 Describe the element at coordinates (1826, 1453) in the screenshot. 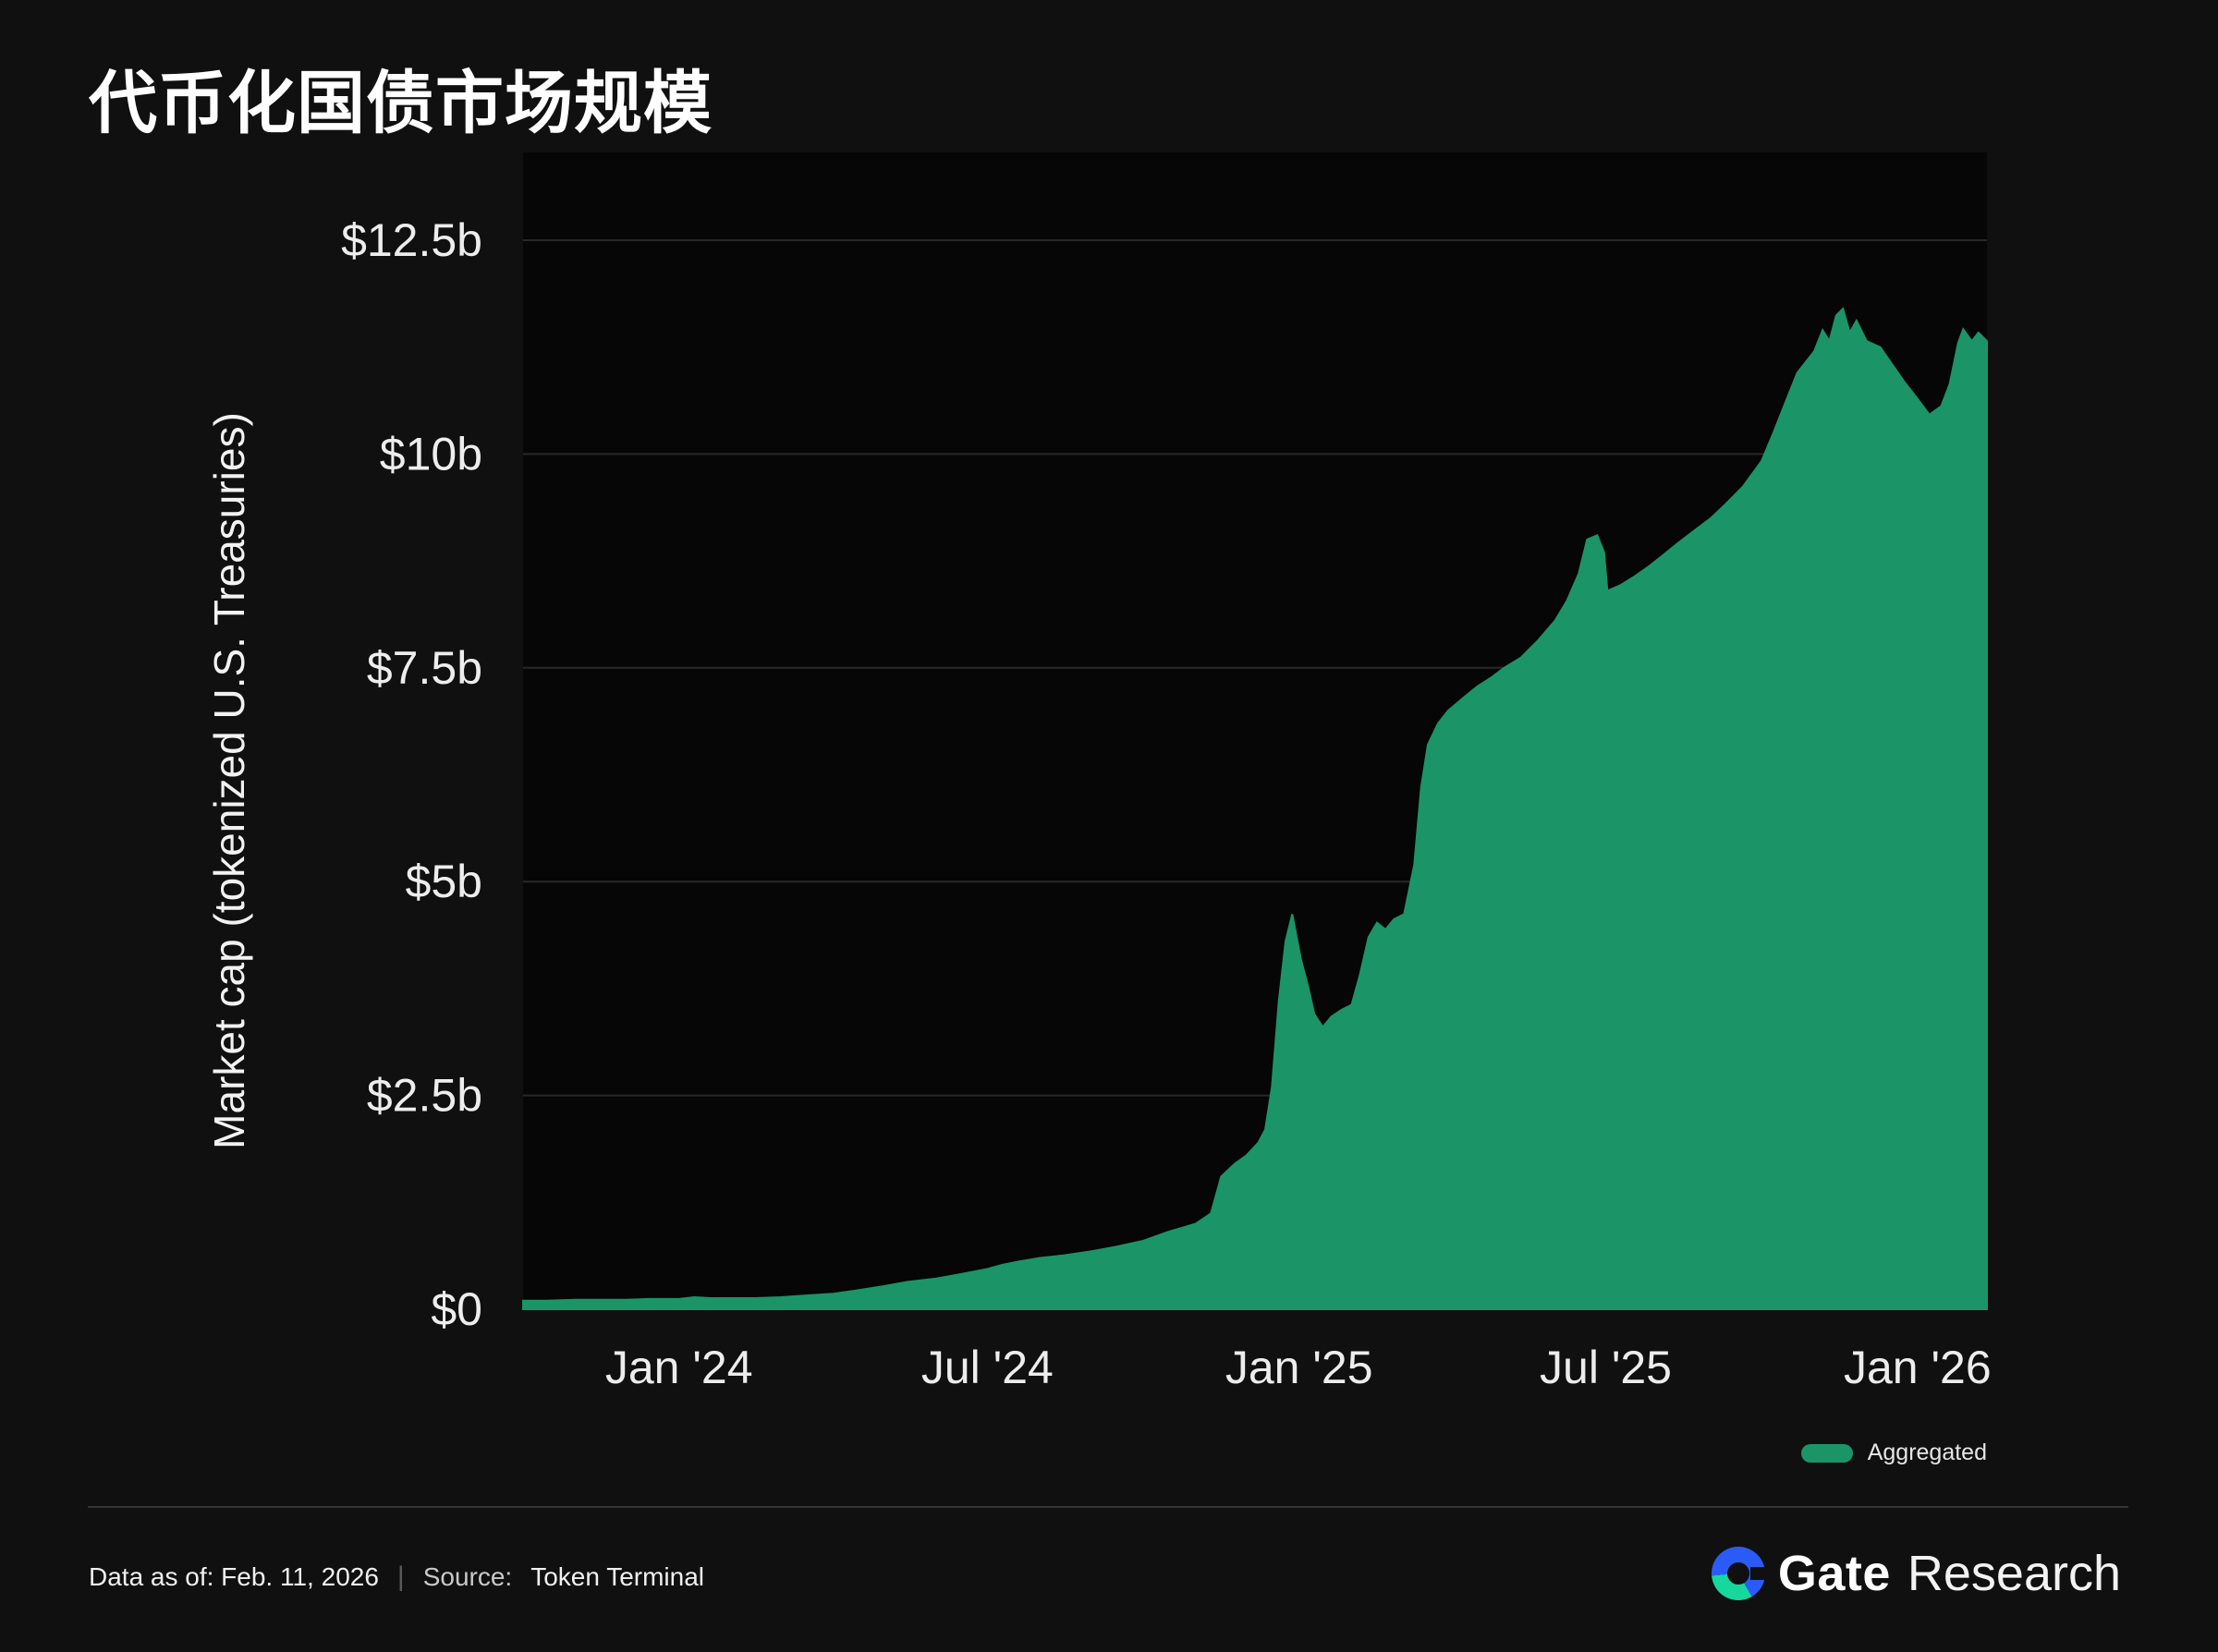

I see `legend-swatch-aggregated` at that location.